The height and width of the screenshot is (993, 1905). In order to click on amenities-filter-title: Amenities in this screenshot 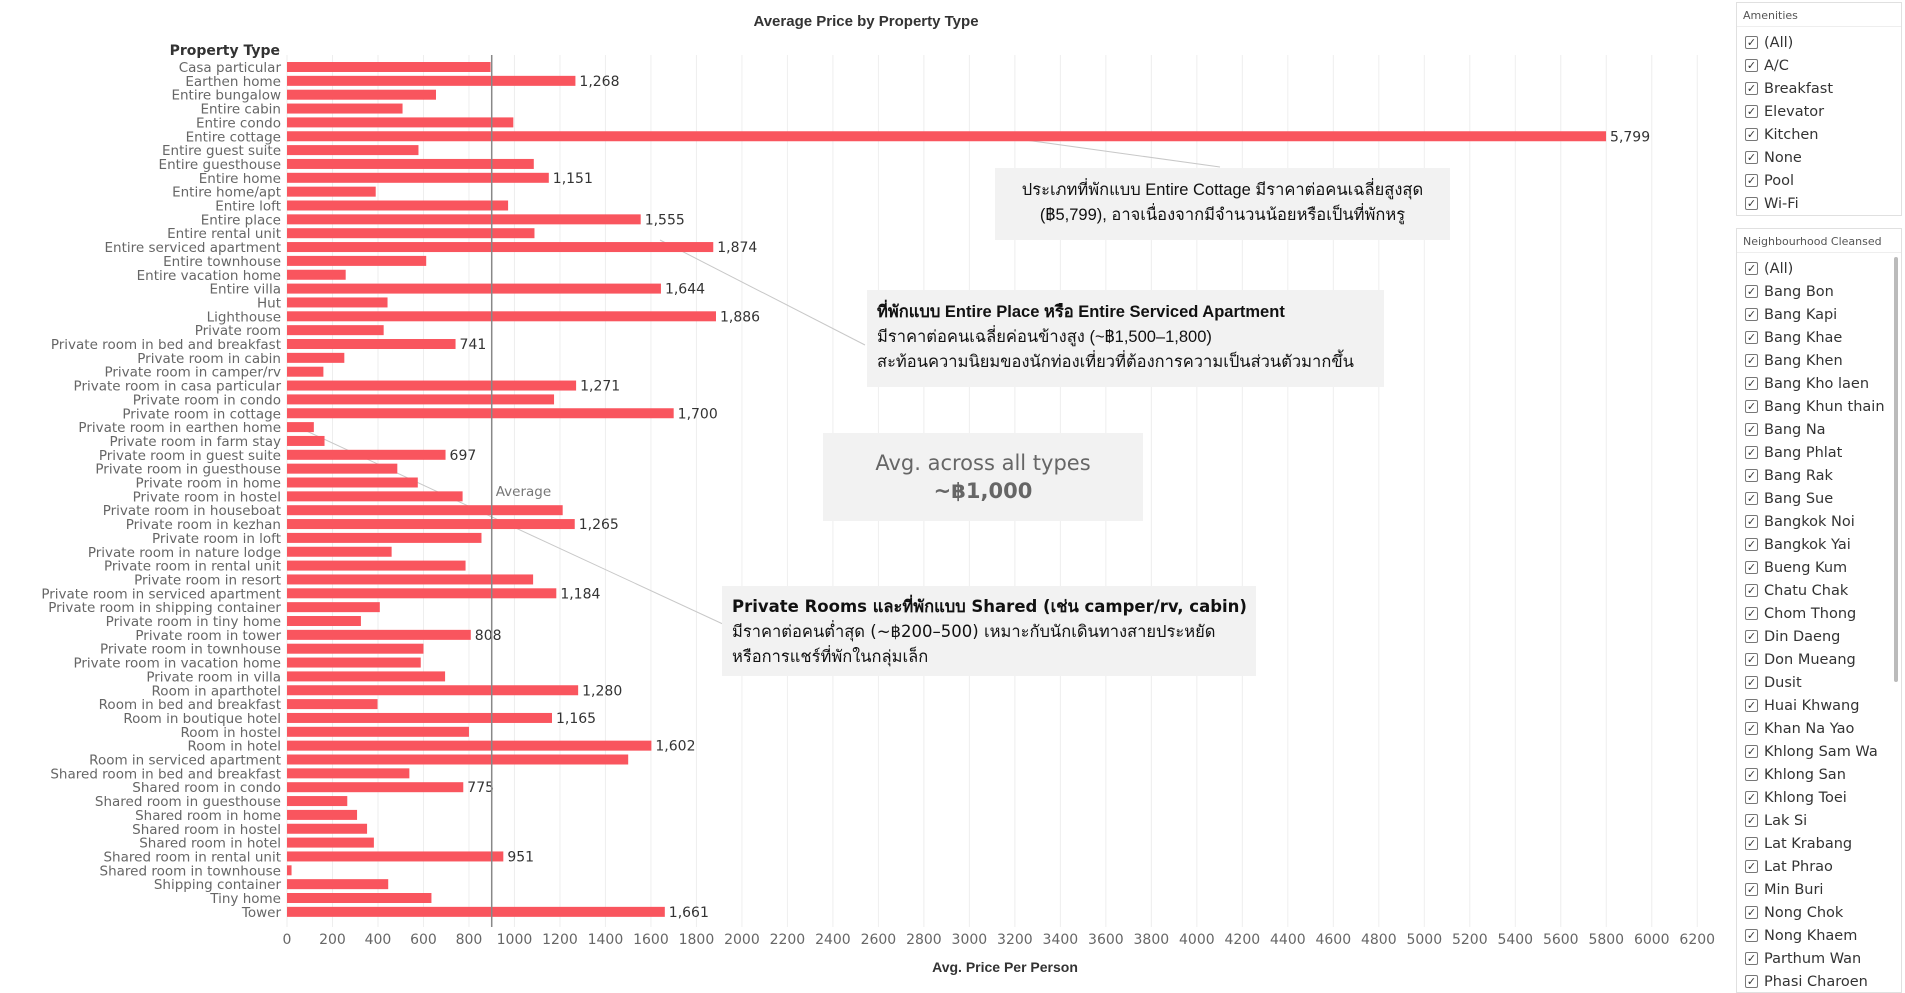, I will do `click(1819, 15)`.